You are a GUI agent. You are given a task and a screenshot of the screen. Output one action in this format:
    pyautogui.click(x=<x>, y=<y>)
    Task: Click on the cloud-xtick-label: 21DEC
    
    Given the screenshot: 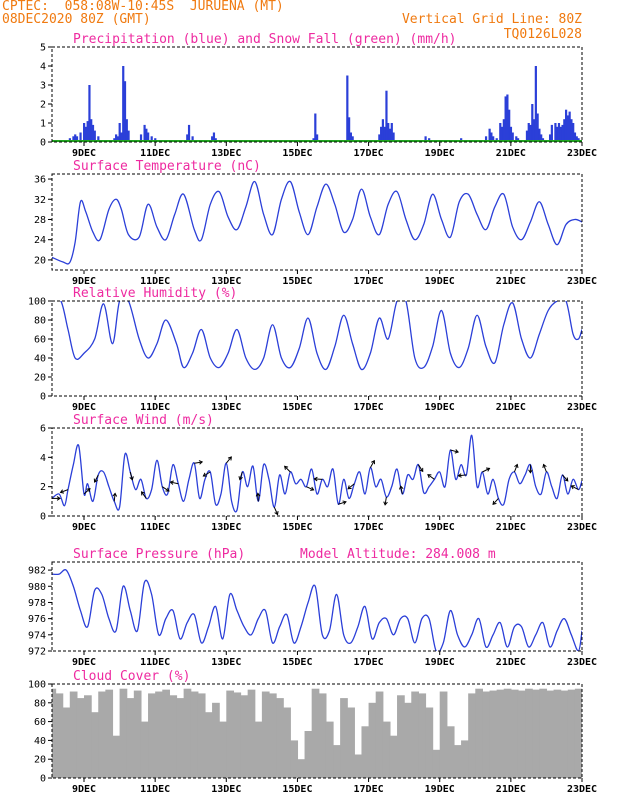 What is the action you would take?
    pyautogui.click(x=511, y=789)
    